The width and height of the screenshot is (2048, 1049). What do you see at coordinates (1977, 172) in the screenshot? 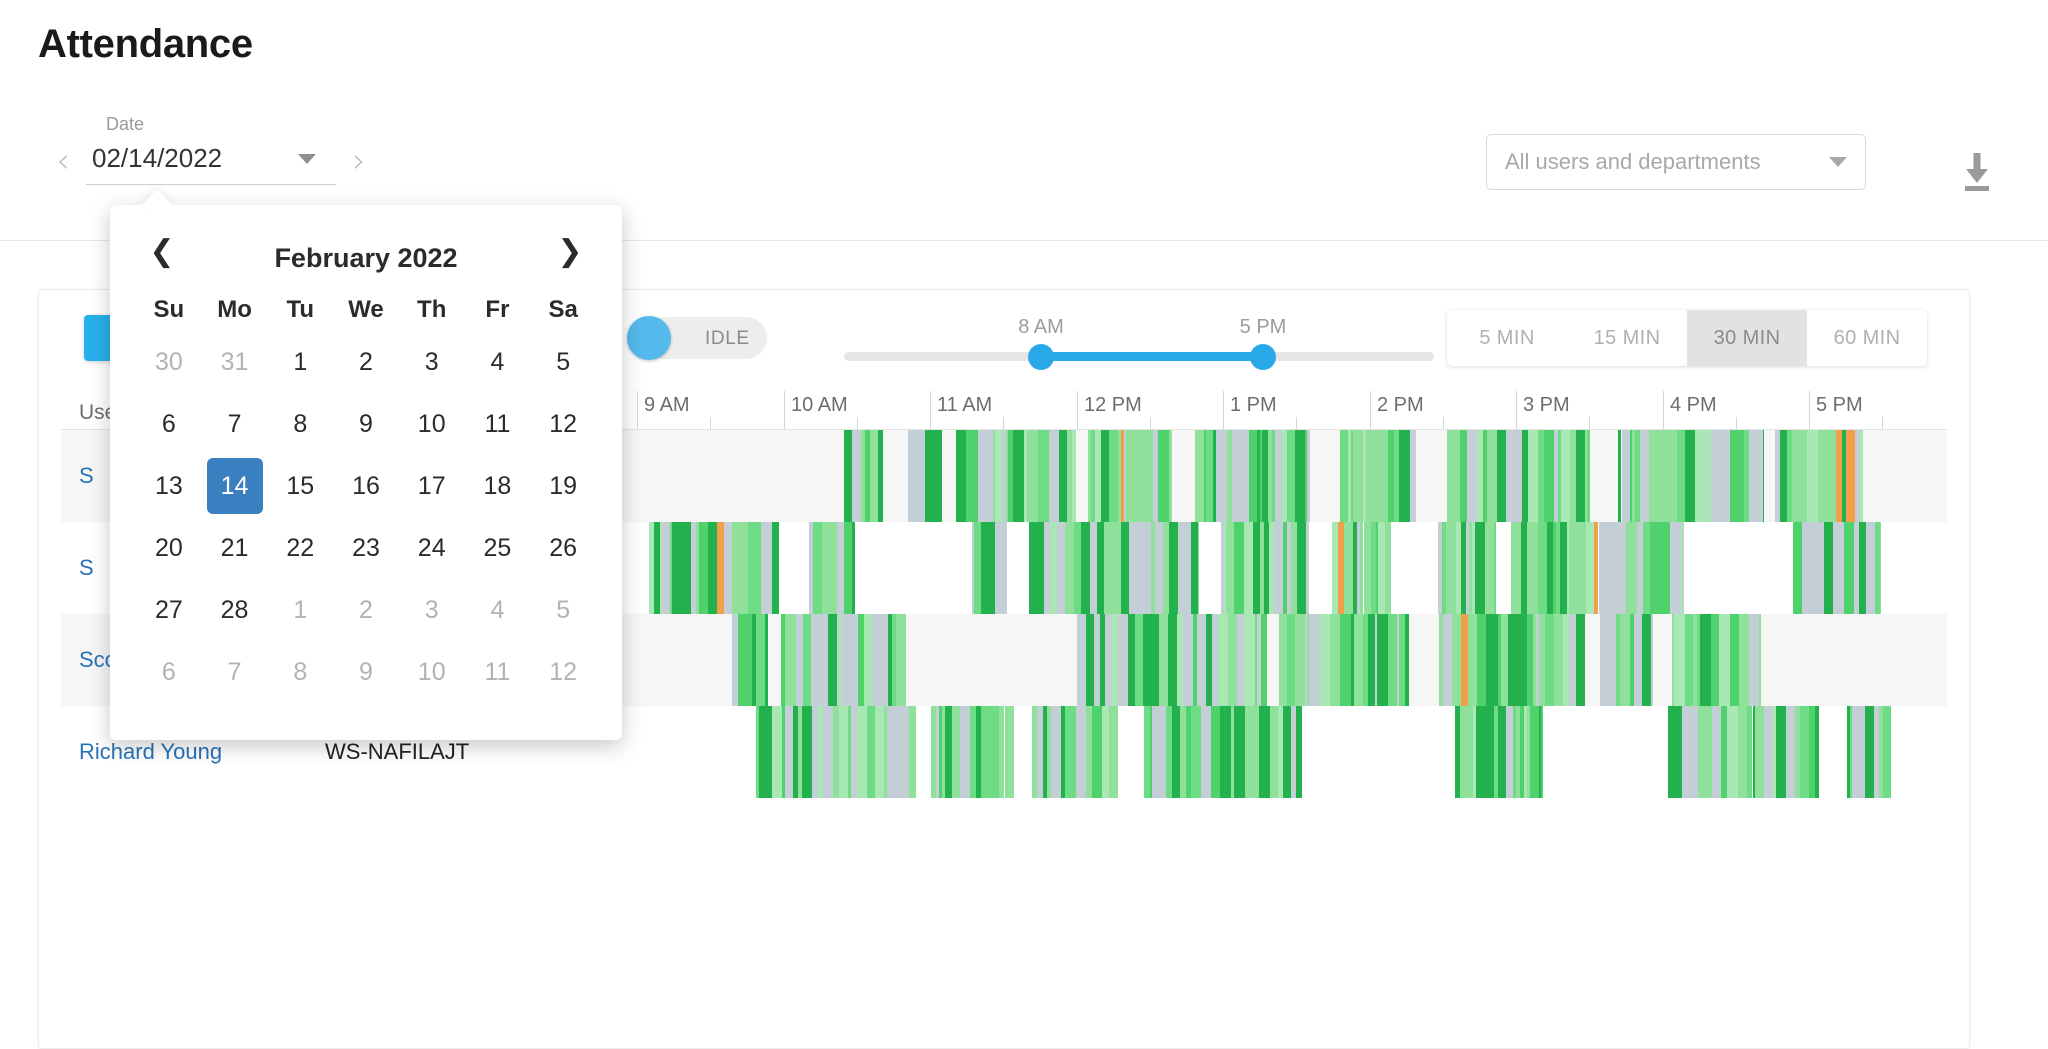
I see `download-icon` at bounding box center [1977, 172].